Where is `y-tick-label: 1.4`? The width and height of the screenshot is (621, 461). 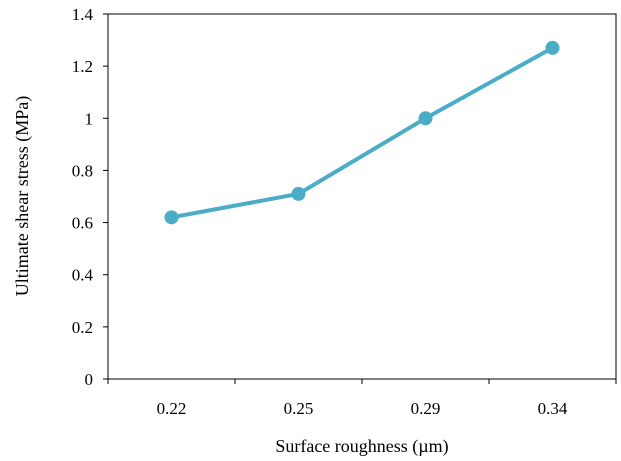
y-tick-label: 1.4 is located at coordinates (83, 14).